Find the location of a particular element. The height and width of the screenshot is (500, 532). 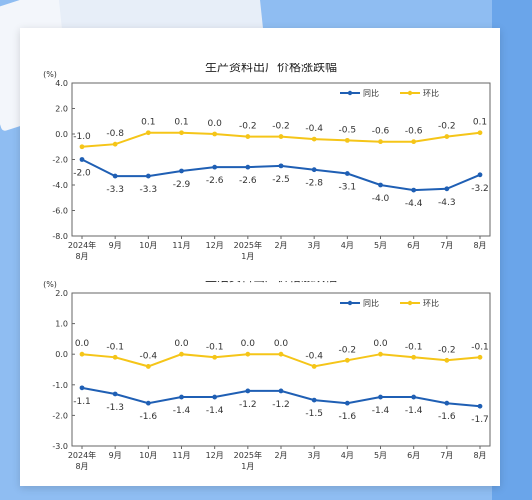

data-label: -0.8 is located at coordinates (115, 134).